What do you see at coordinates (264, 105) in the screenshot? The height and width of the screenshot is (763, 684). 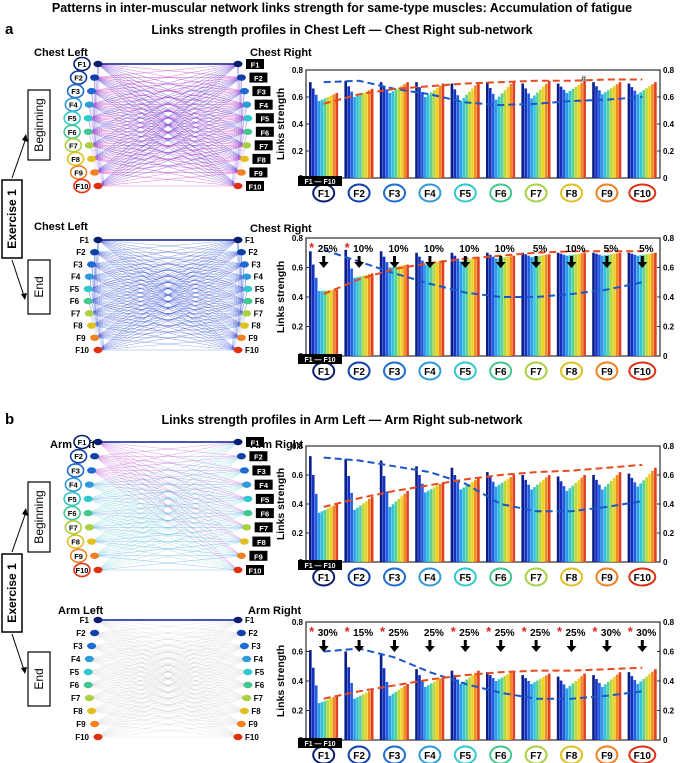 I see `network-label-right: F4` at bounding box center [264, 105].